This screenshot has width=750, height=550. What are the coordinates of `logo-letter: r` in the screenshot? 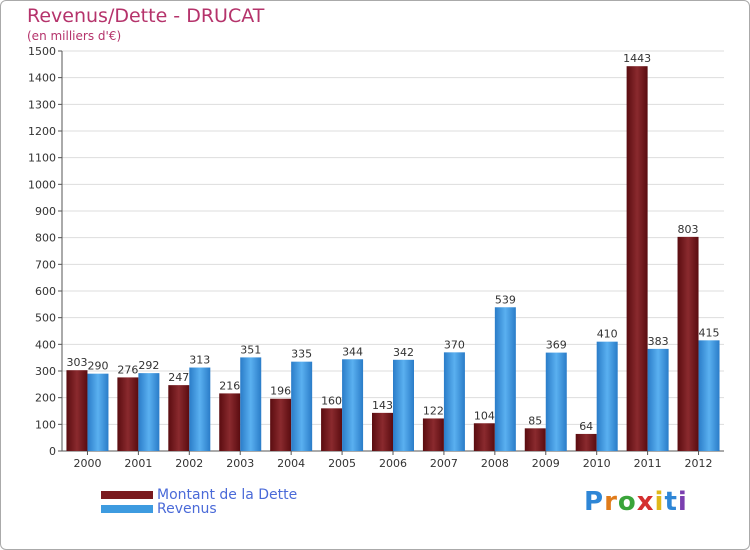 It's located at (611, 502).